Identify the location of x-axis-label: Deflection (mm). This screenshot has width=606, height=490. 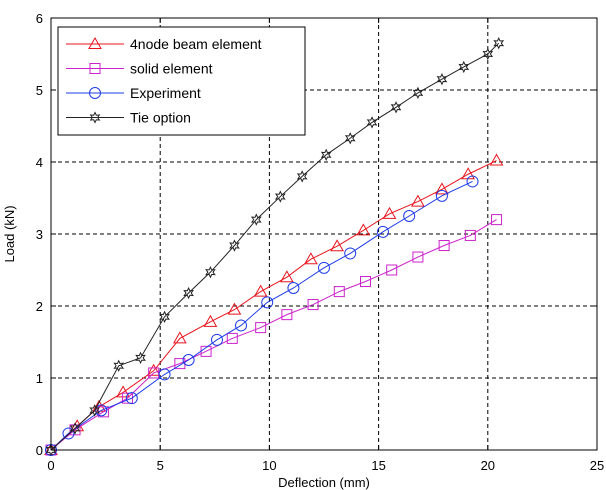
(324, 482).